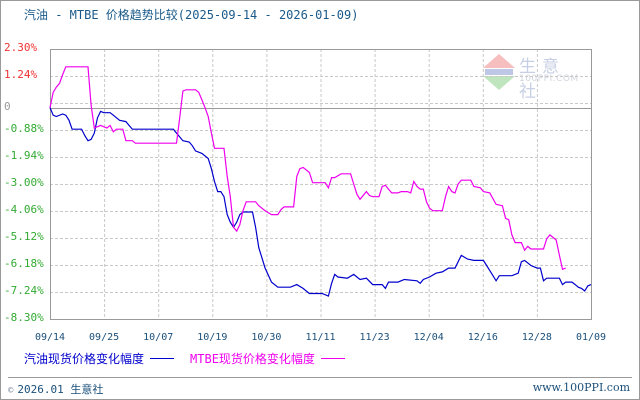  I want to click on y-tick-label: 0, so click(7, 106).